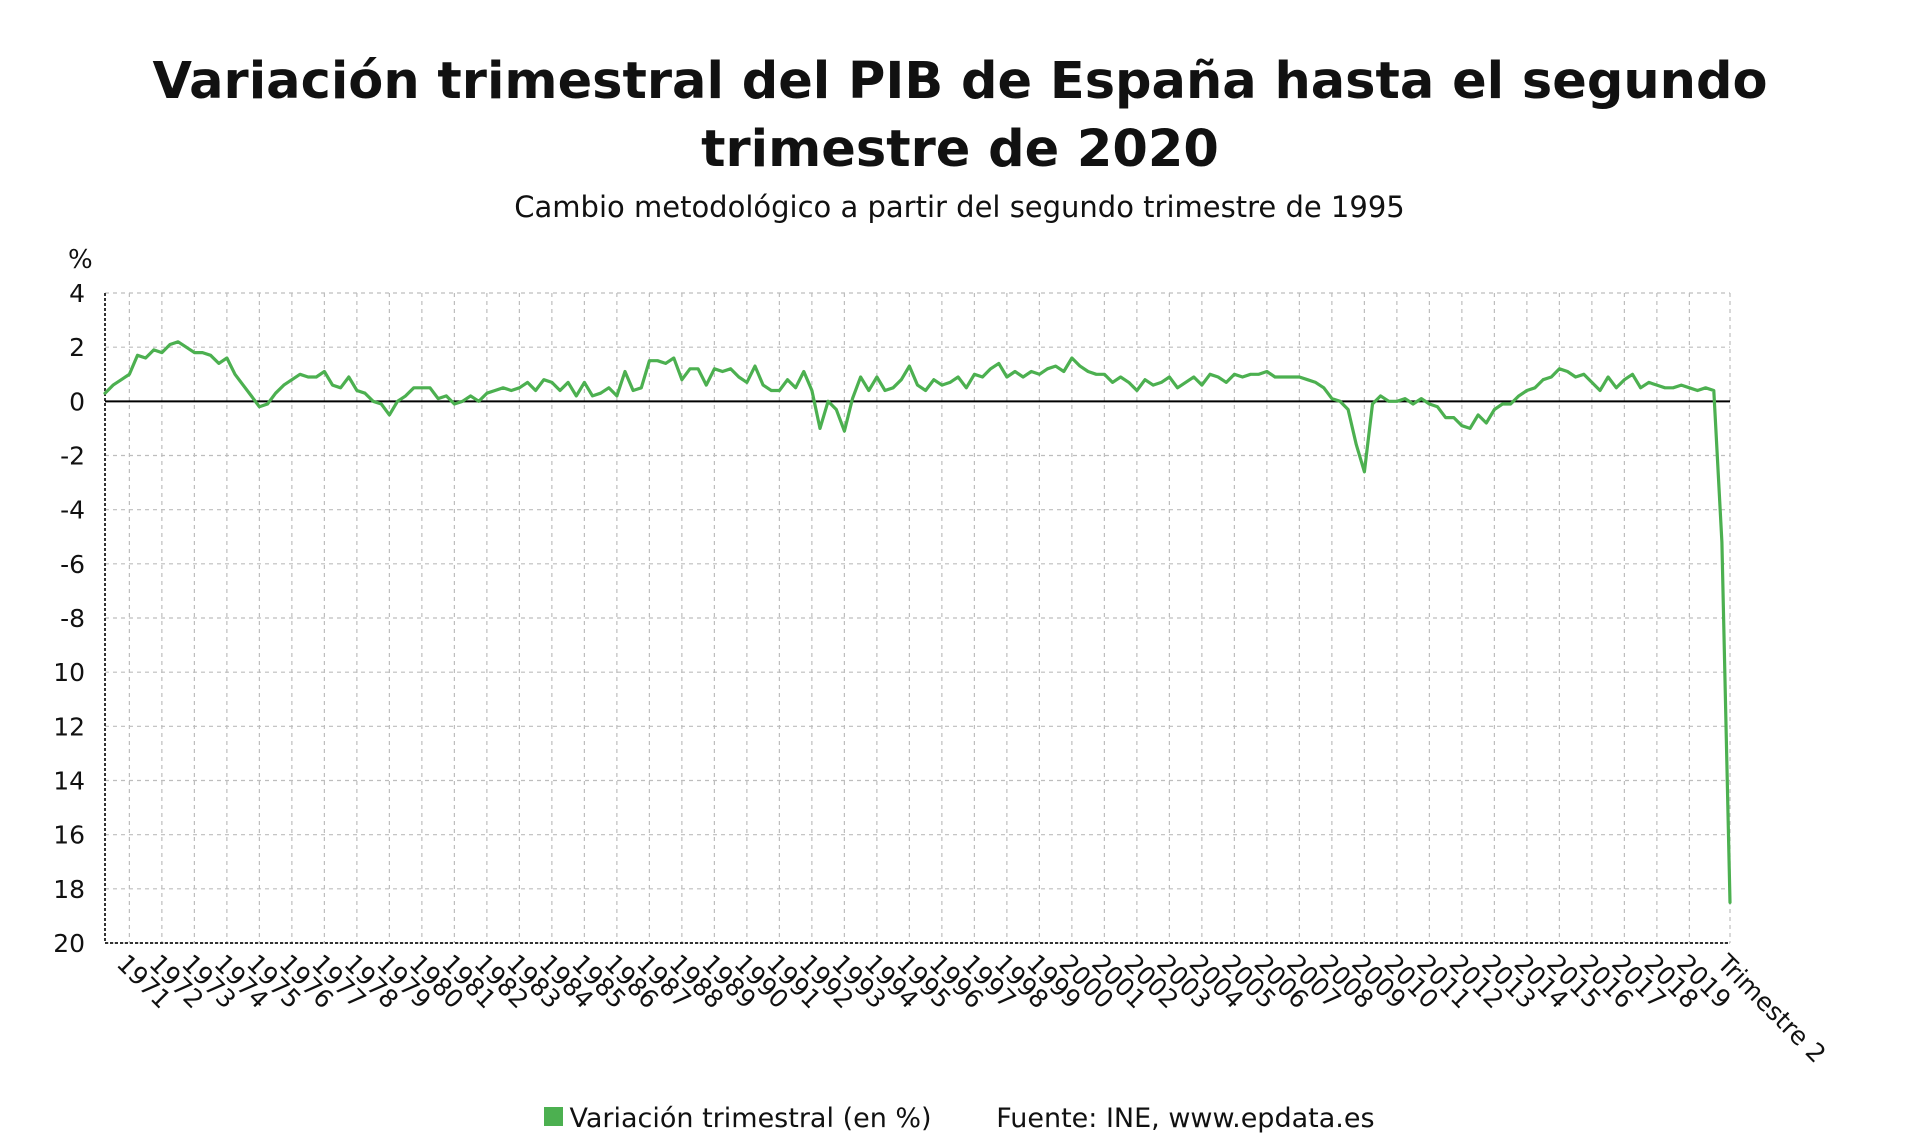 Image resolution: width=1919 pixels, height=1134 pixels. What do you see at coordinates (69, 835) in the screenshot?
I see `y-tick-label: 16` at bounding box center [69, 835].